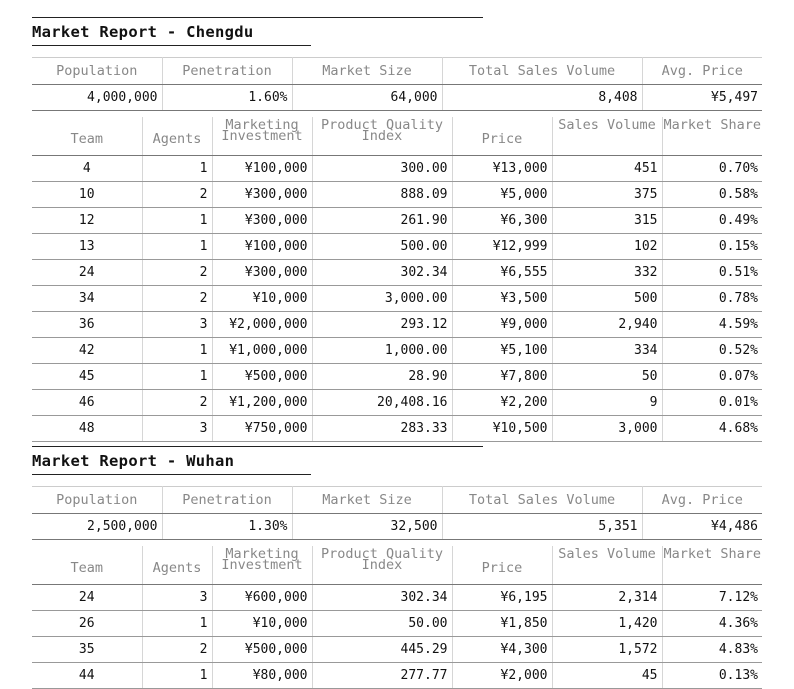  I want to click on price-cell: ¥12,999, so click(502, 246).